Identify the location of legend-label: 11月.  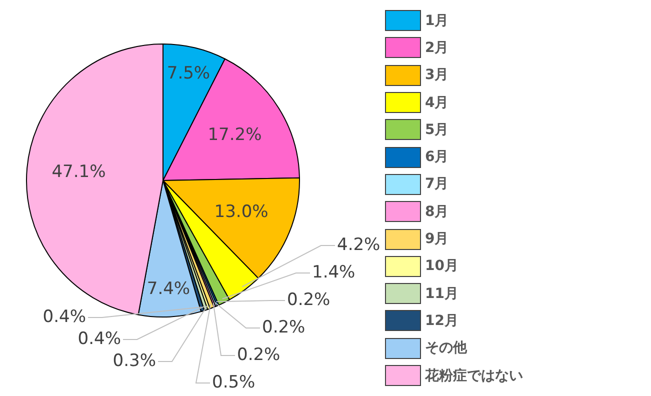
(441, 293).